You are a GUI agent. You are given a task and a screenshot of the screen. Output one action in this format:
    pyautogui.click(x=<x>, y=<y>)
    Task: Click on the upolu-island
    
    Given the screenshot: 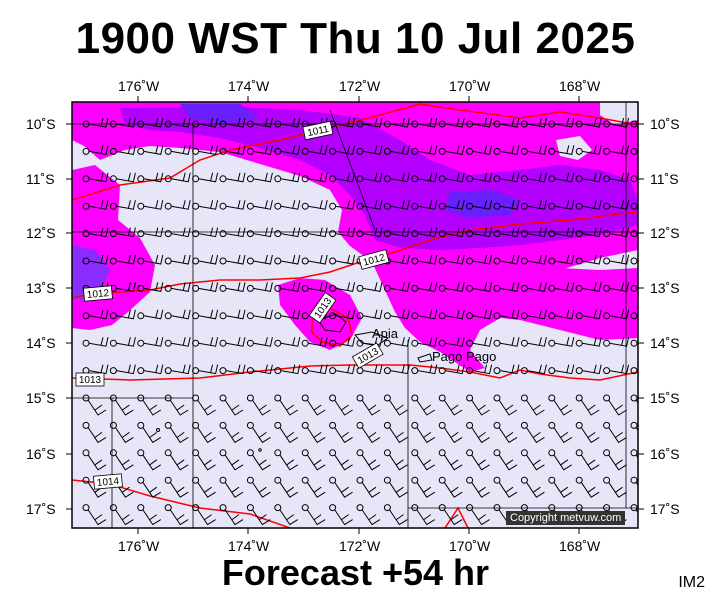 What is the action you would take?
    pyautogui.click(x=372, y=338)
    